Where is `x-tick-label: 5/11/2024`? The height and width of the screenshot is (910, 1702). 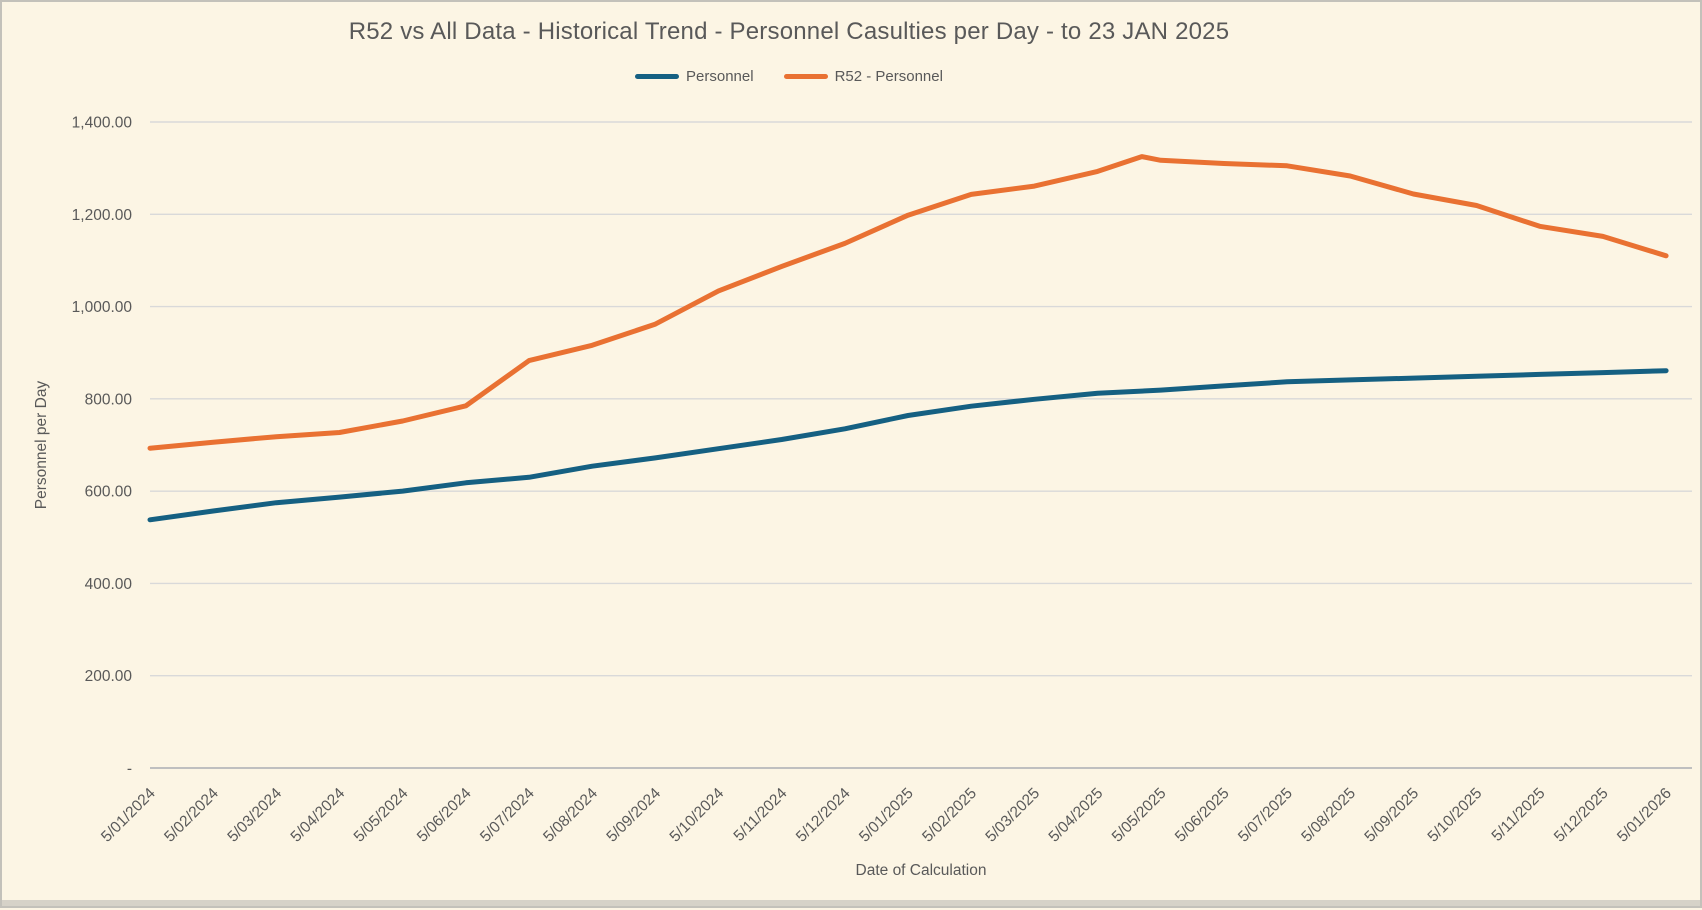
x-tick-label: 5/11/2024 is located at coordinates (761, 815).